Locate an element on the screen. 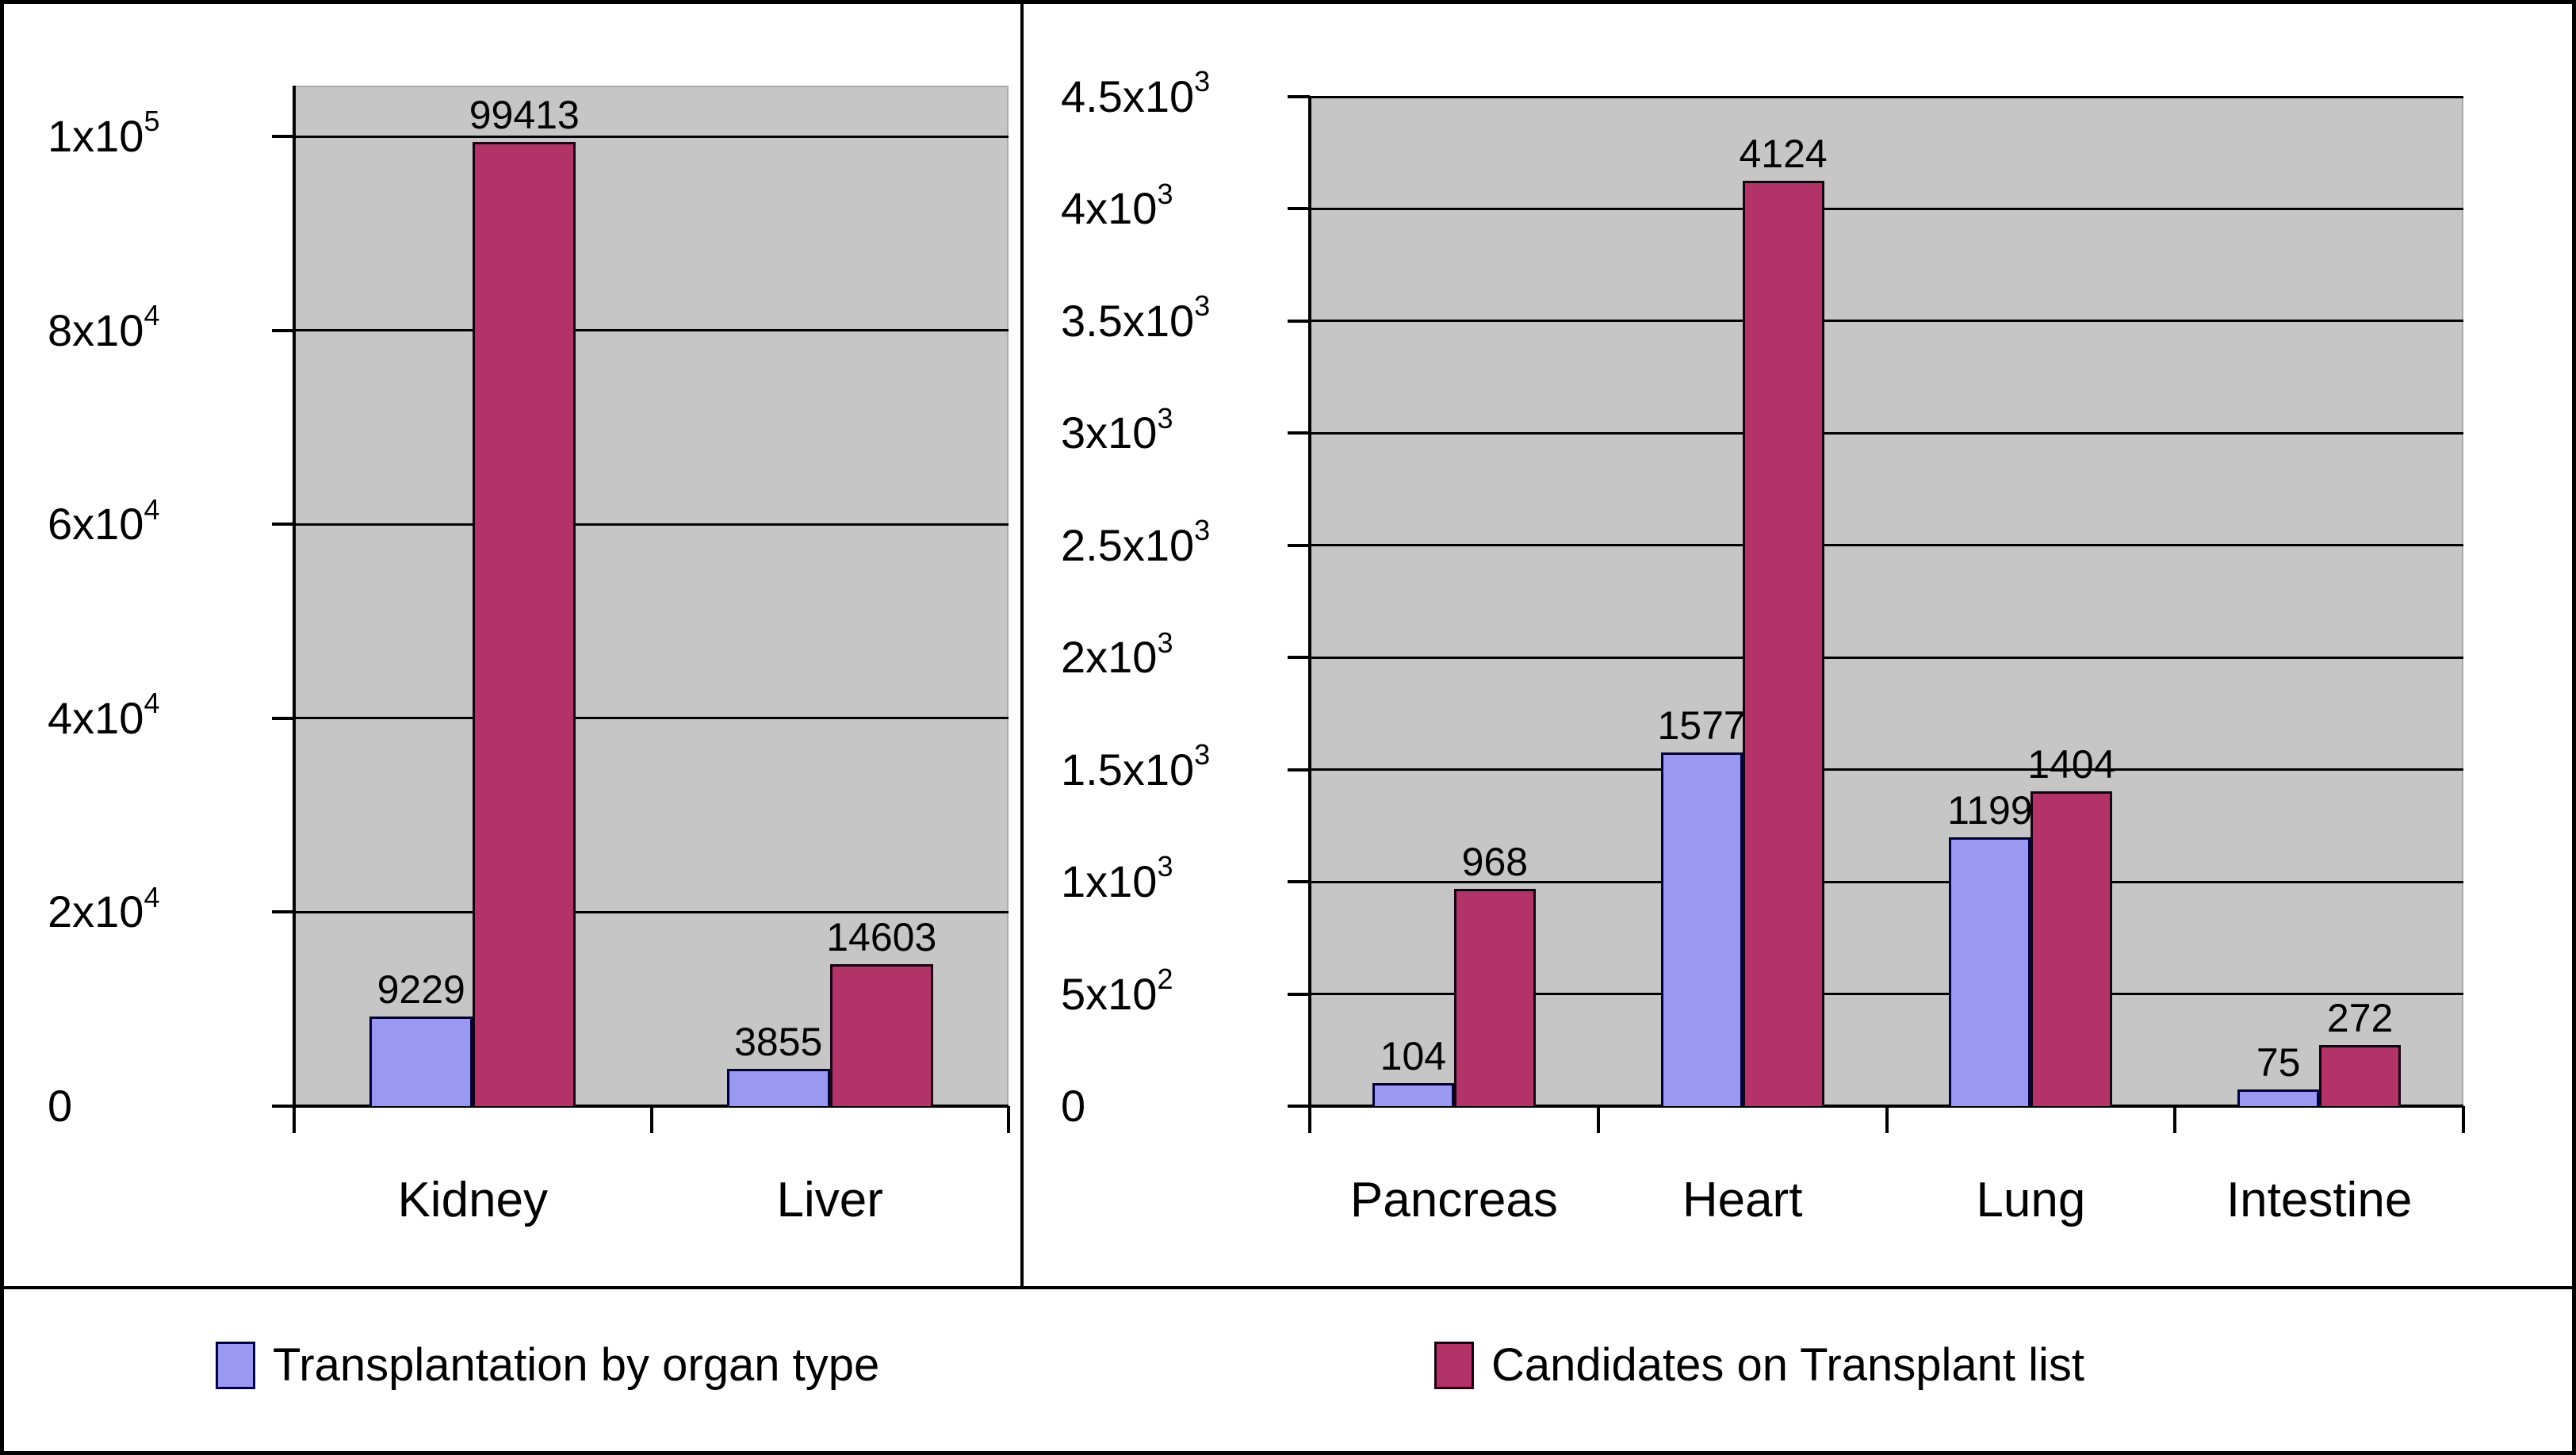 This screenshot has width=2576, height=1455. y-tick-label-base: 2.5x10 is located at coordinates (1128, 544).